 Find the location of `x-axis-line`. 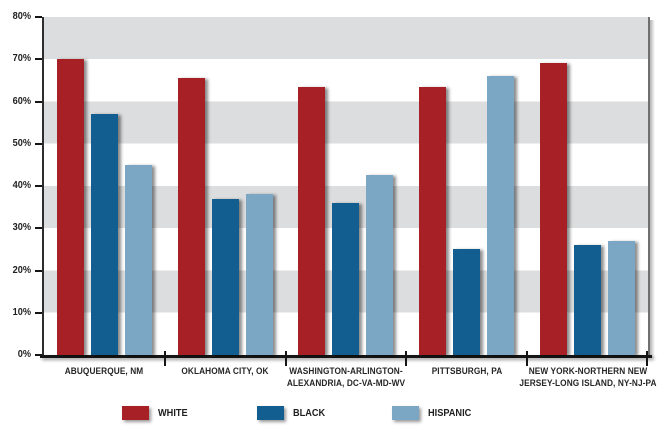

x-axis-line is located at coordinates (346, 356).